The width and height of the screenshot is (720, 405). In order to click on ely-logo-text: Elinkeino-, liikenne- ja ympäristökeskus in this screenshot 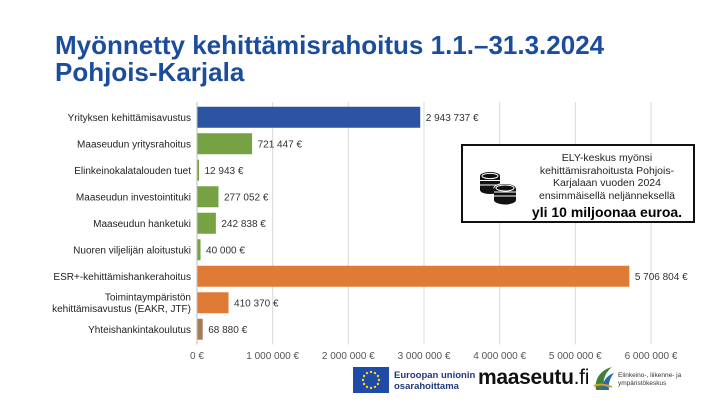, I will do `click(649, 380)`.